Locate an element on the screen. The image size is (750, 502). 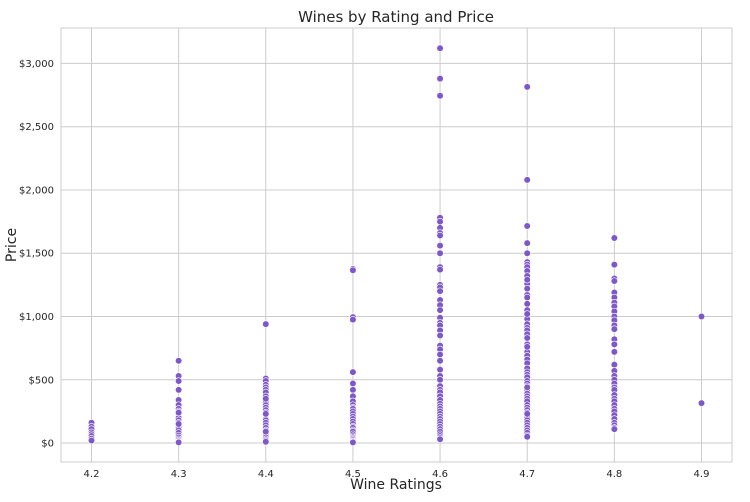
y-axis-label: Price is located at coordinates (12, 245).